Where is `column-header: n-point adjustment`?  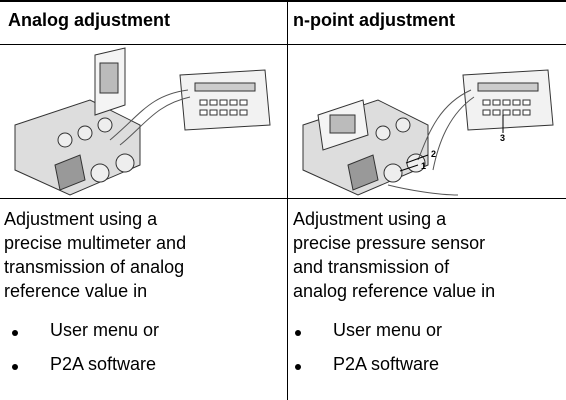 column-header: n-point adjustment is located at coordinates (374, 20).